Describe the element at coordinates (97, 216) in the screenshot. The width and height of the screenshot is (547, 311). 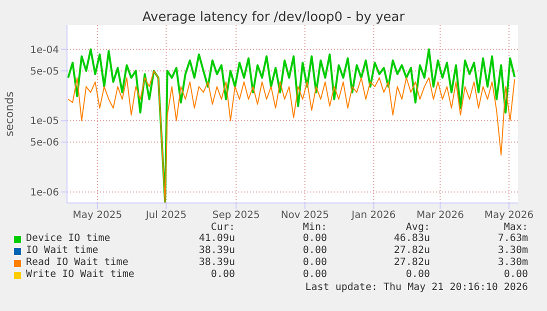
I see `x-tick-label: May 2025` at that location.